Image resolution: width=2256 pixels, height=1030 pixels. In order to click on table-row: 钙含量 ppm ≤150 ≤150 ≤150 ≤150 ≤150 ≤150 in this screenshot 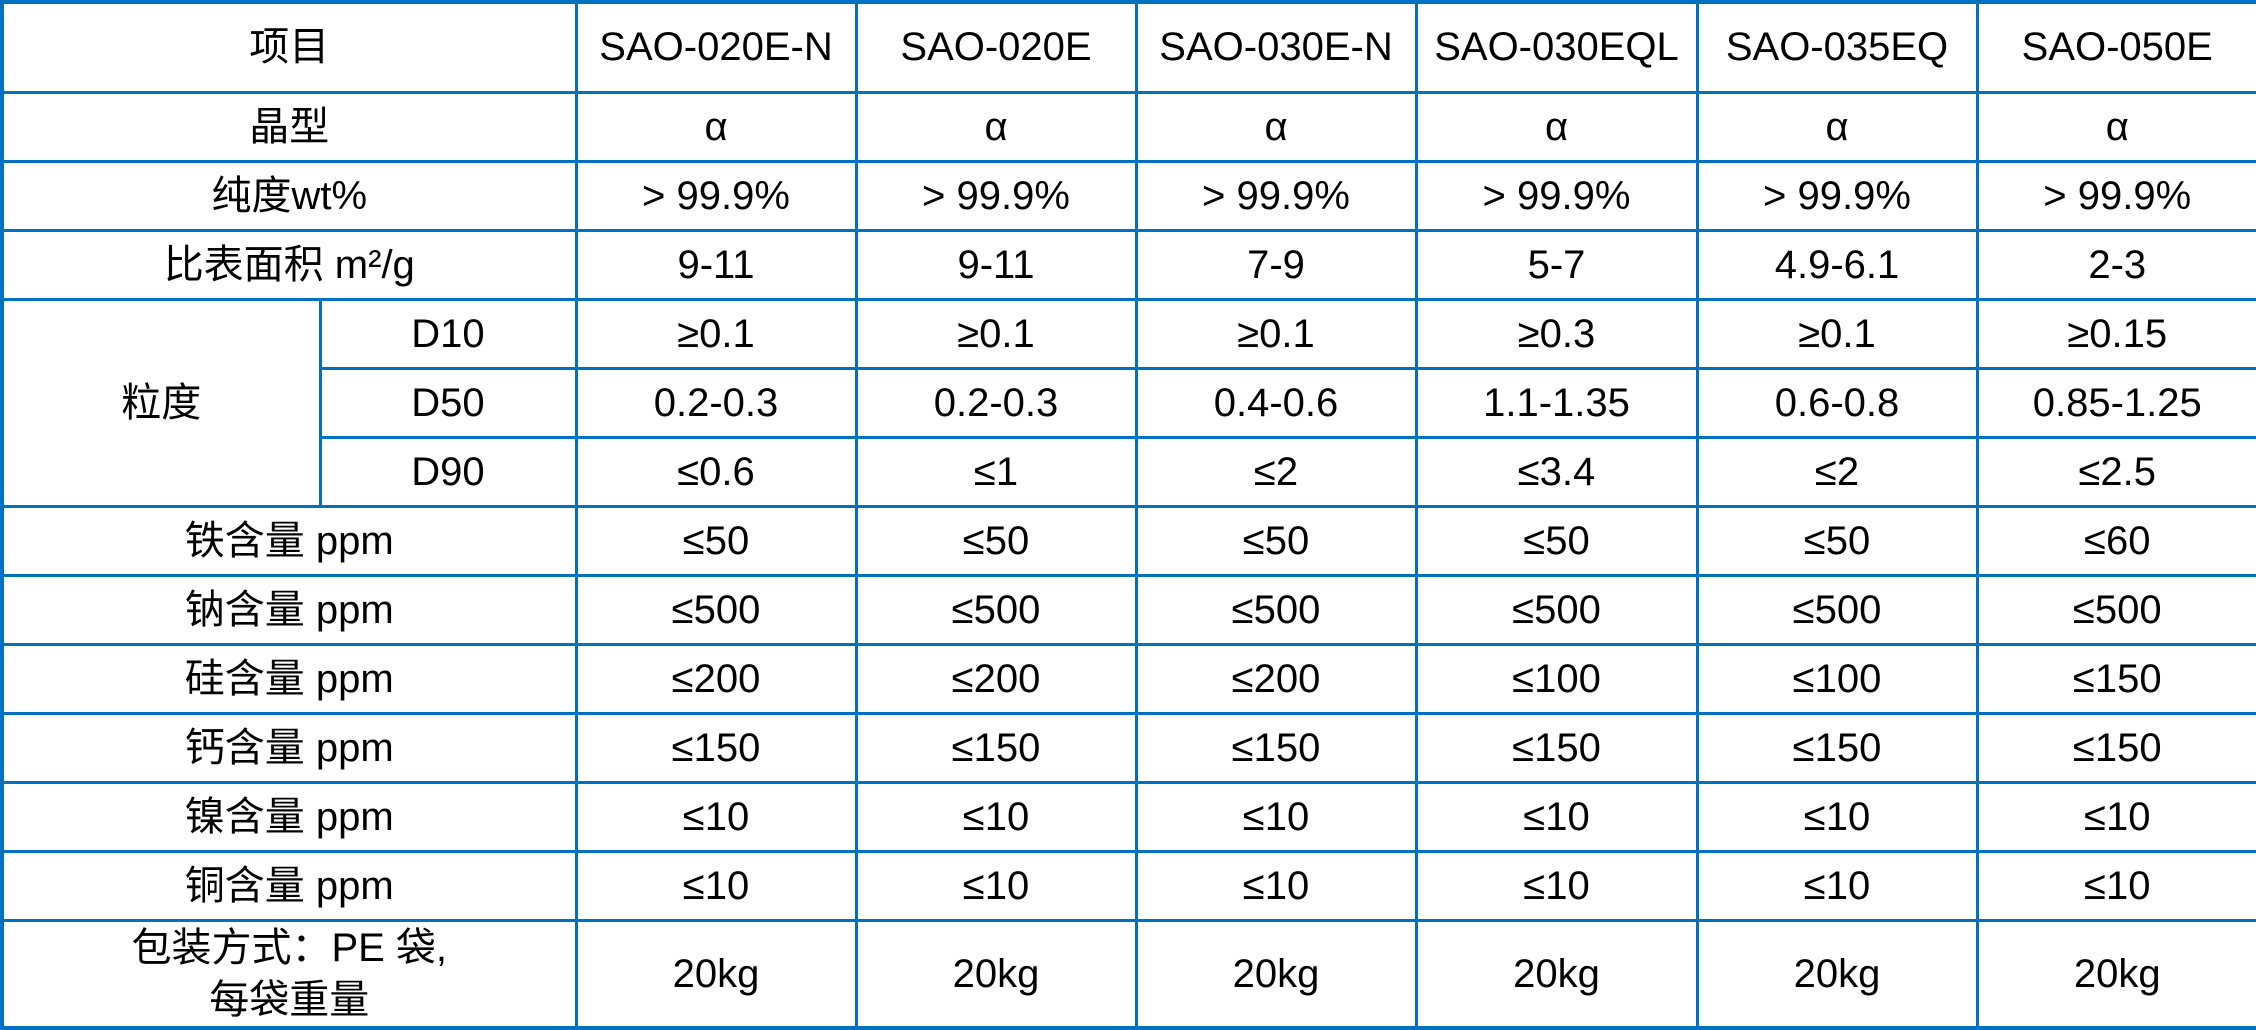, I will do `click(1128, 747)`.